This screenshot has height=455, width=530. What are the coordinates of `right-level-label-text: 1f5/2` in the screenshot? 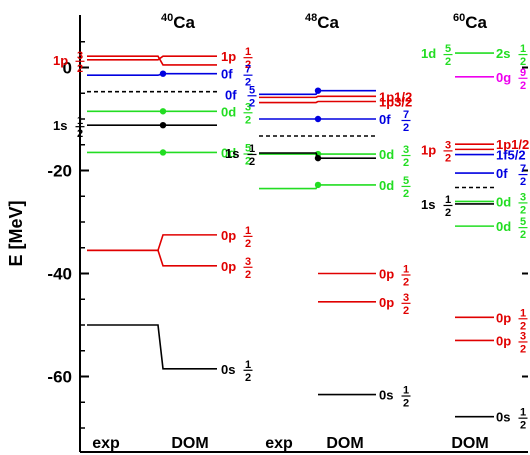 It's located at (511, 155).